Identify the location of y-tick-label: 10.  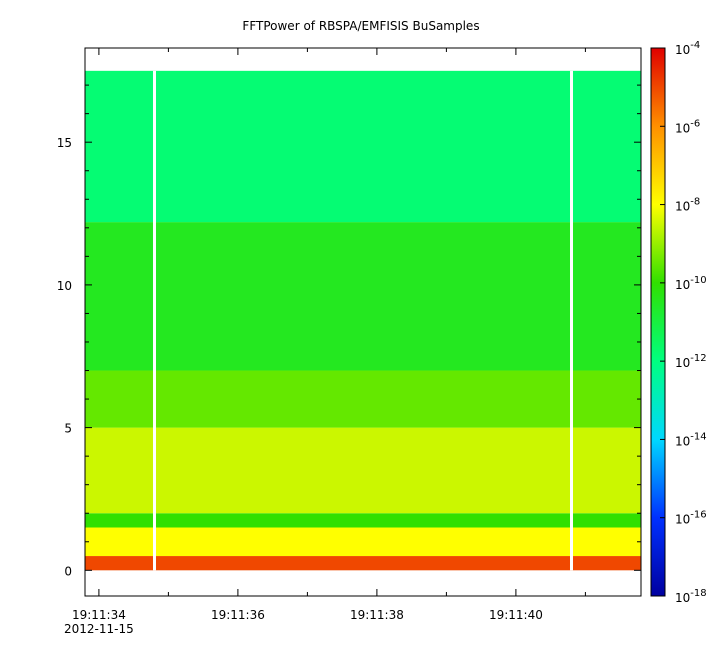
(64, 286).